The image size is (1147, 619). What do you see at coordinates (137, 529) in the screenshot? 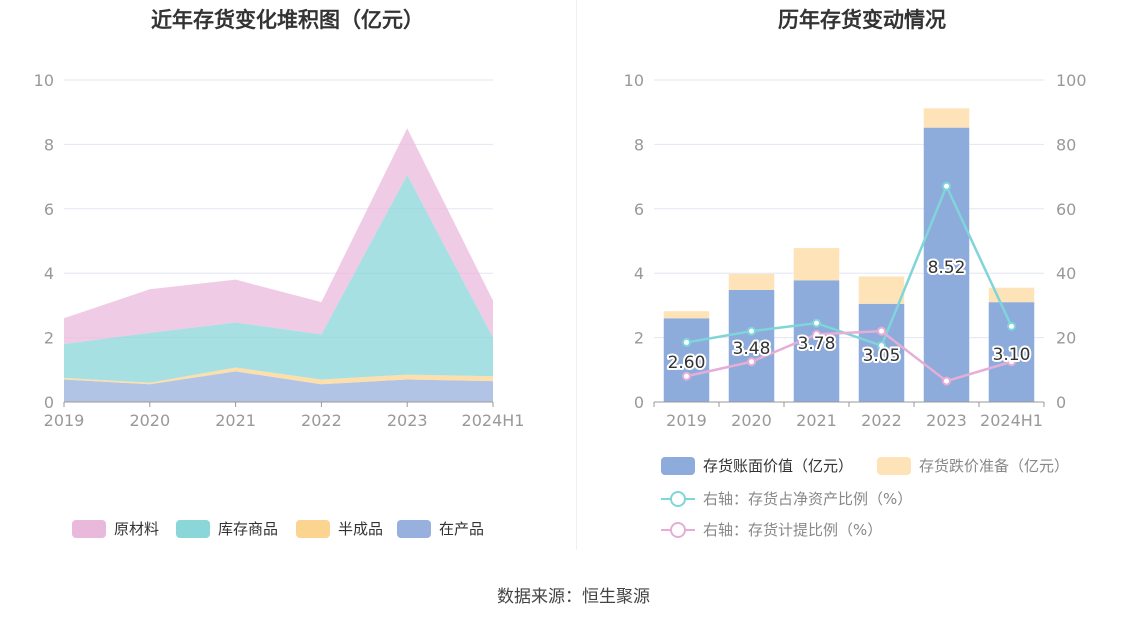
I see `legend-label-raw-material: 原材料` at bounding box center [137, 529].